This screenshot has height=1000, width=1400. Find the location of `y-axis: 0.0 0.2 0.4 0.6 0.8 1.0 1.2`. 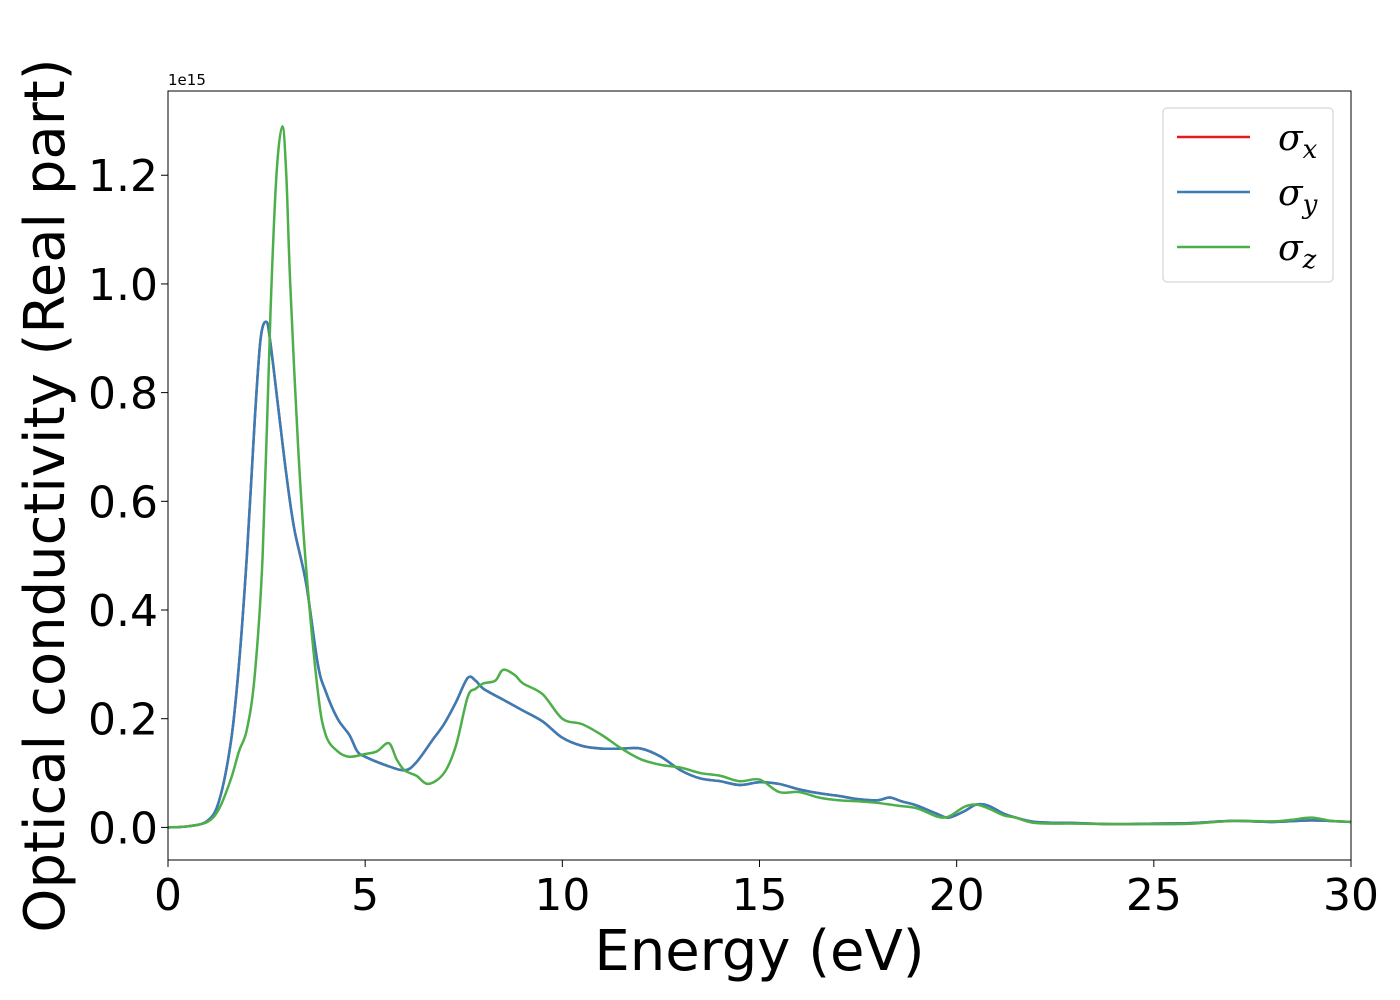

y-axis: 0.0 0.2 0.4 0.6 0.8 1.0 1.2 is located at coordinates (128, 502).